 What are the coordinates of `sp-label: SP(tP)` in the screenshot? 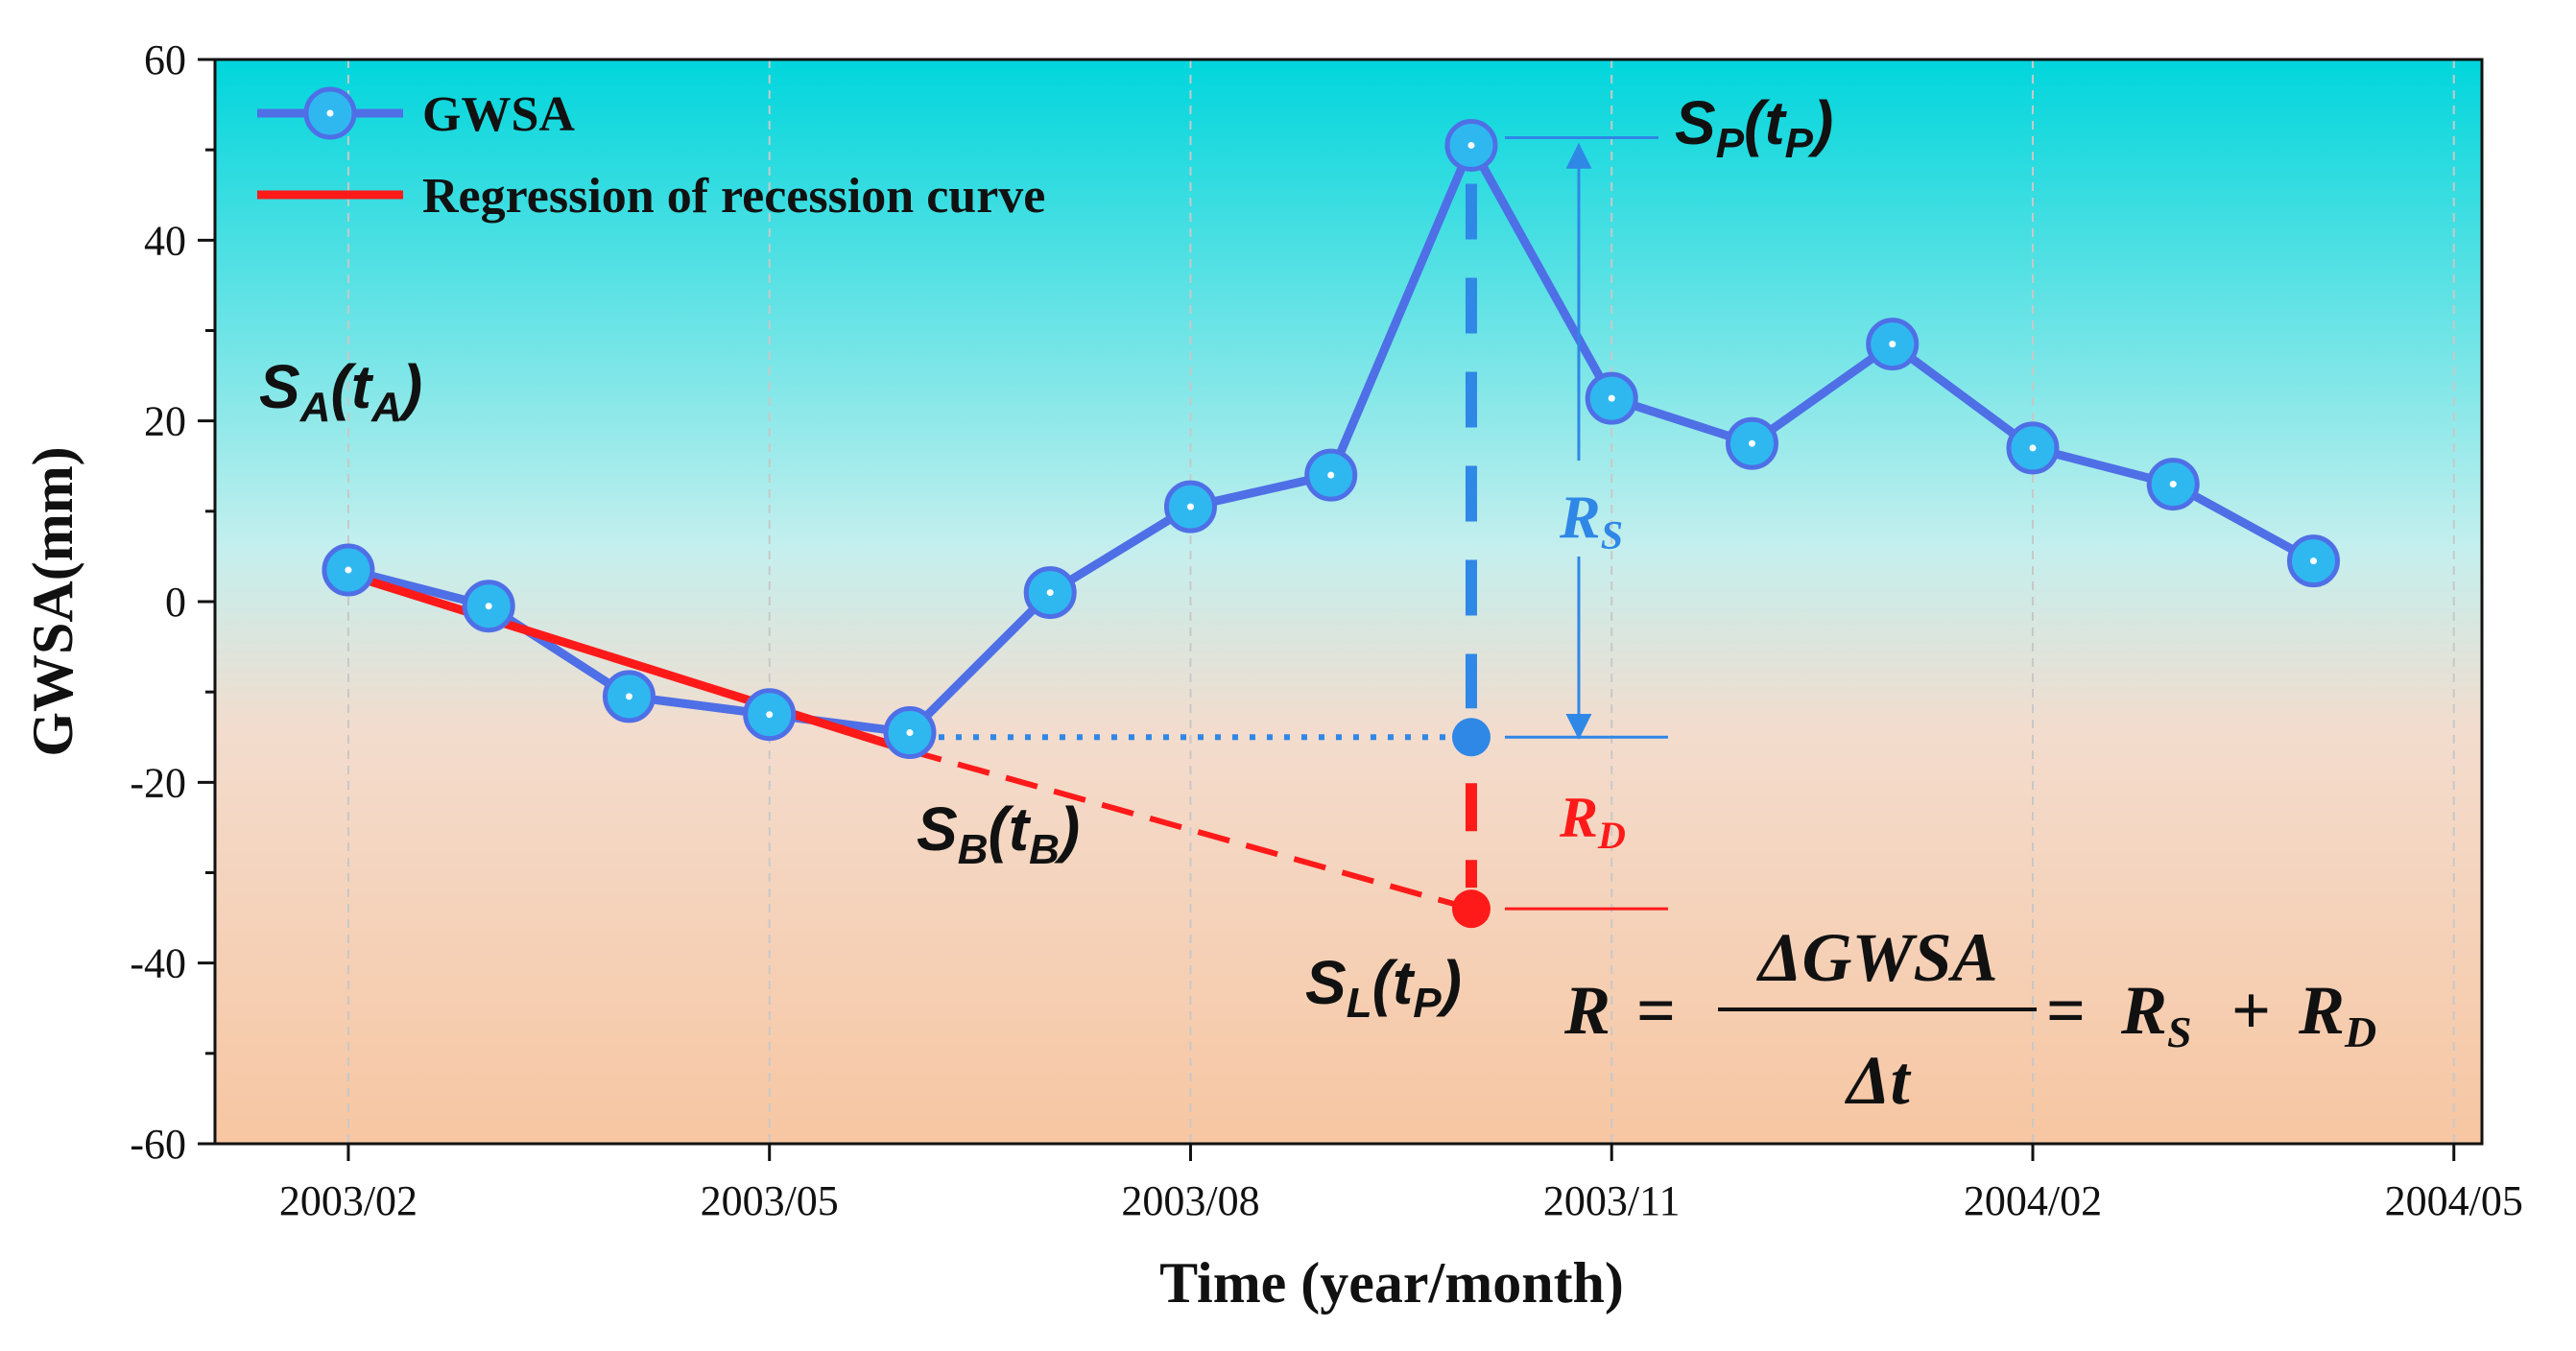 It's located at (1754, 127).